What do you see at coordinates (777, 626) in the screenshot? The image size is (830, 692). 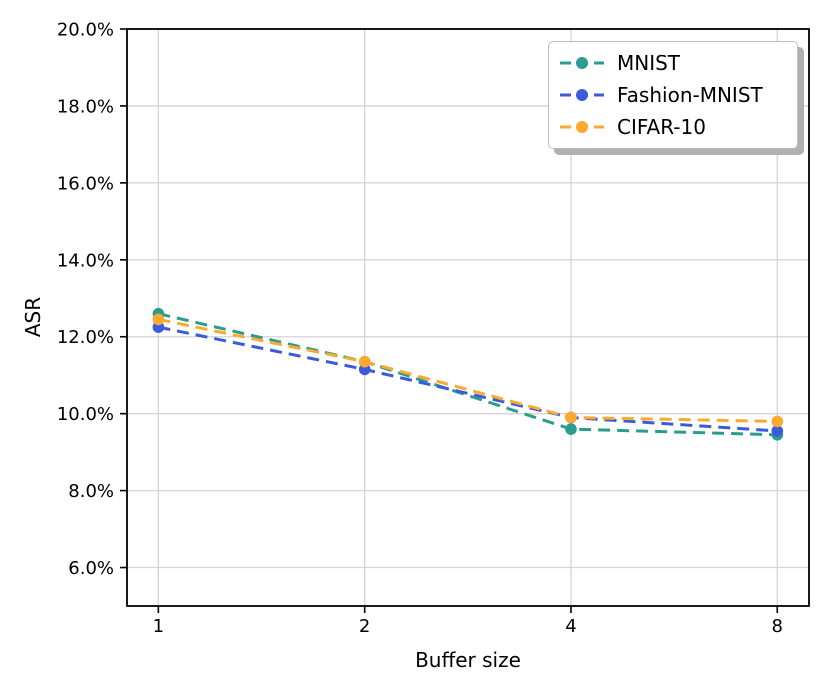 I see `x-tick-label: 8` at bounding box center [777, 626].